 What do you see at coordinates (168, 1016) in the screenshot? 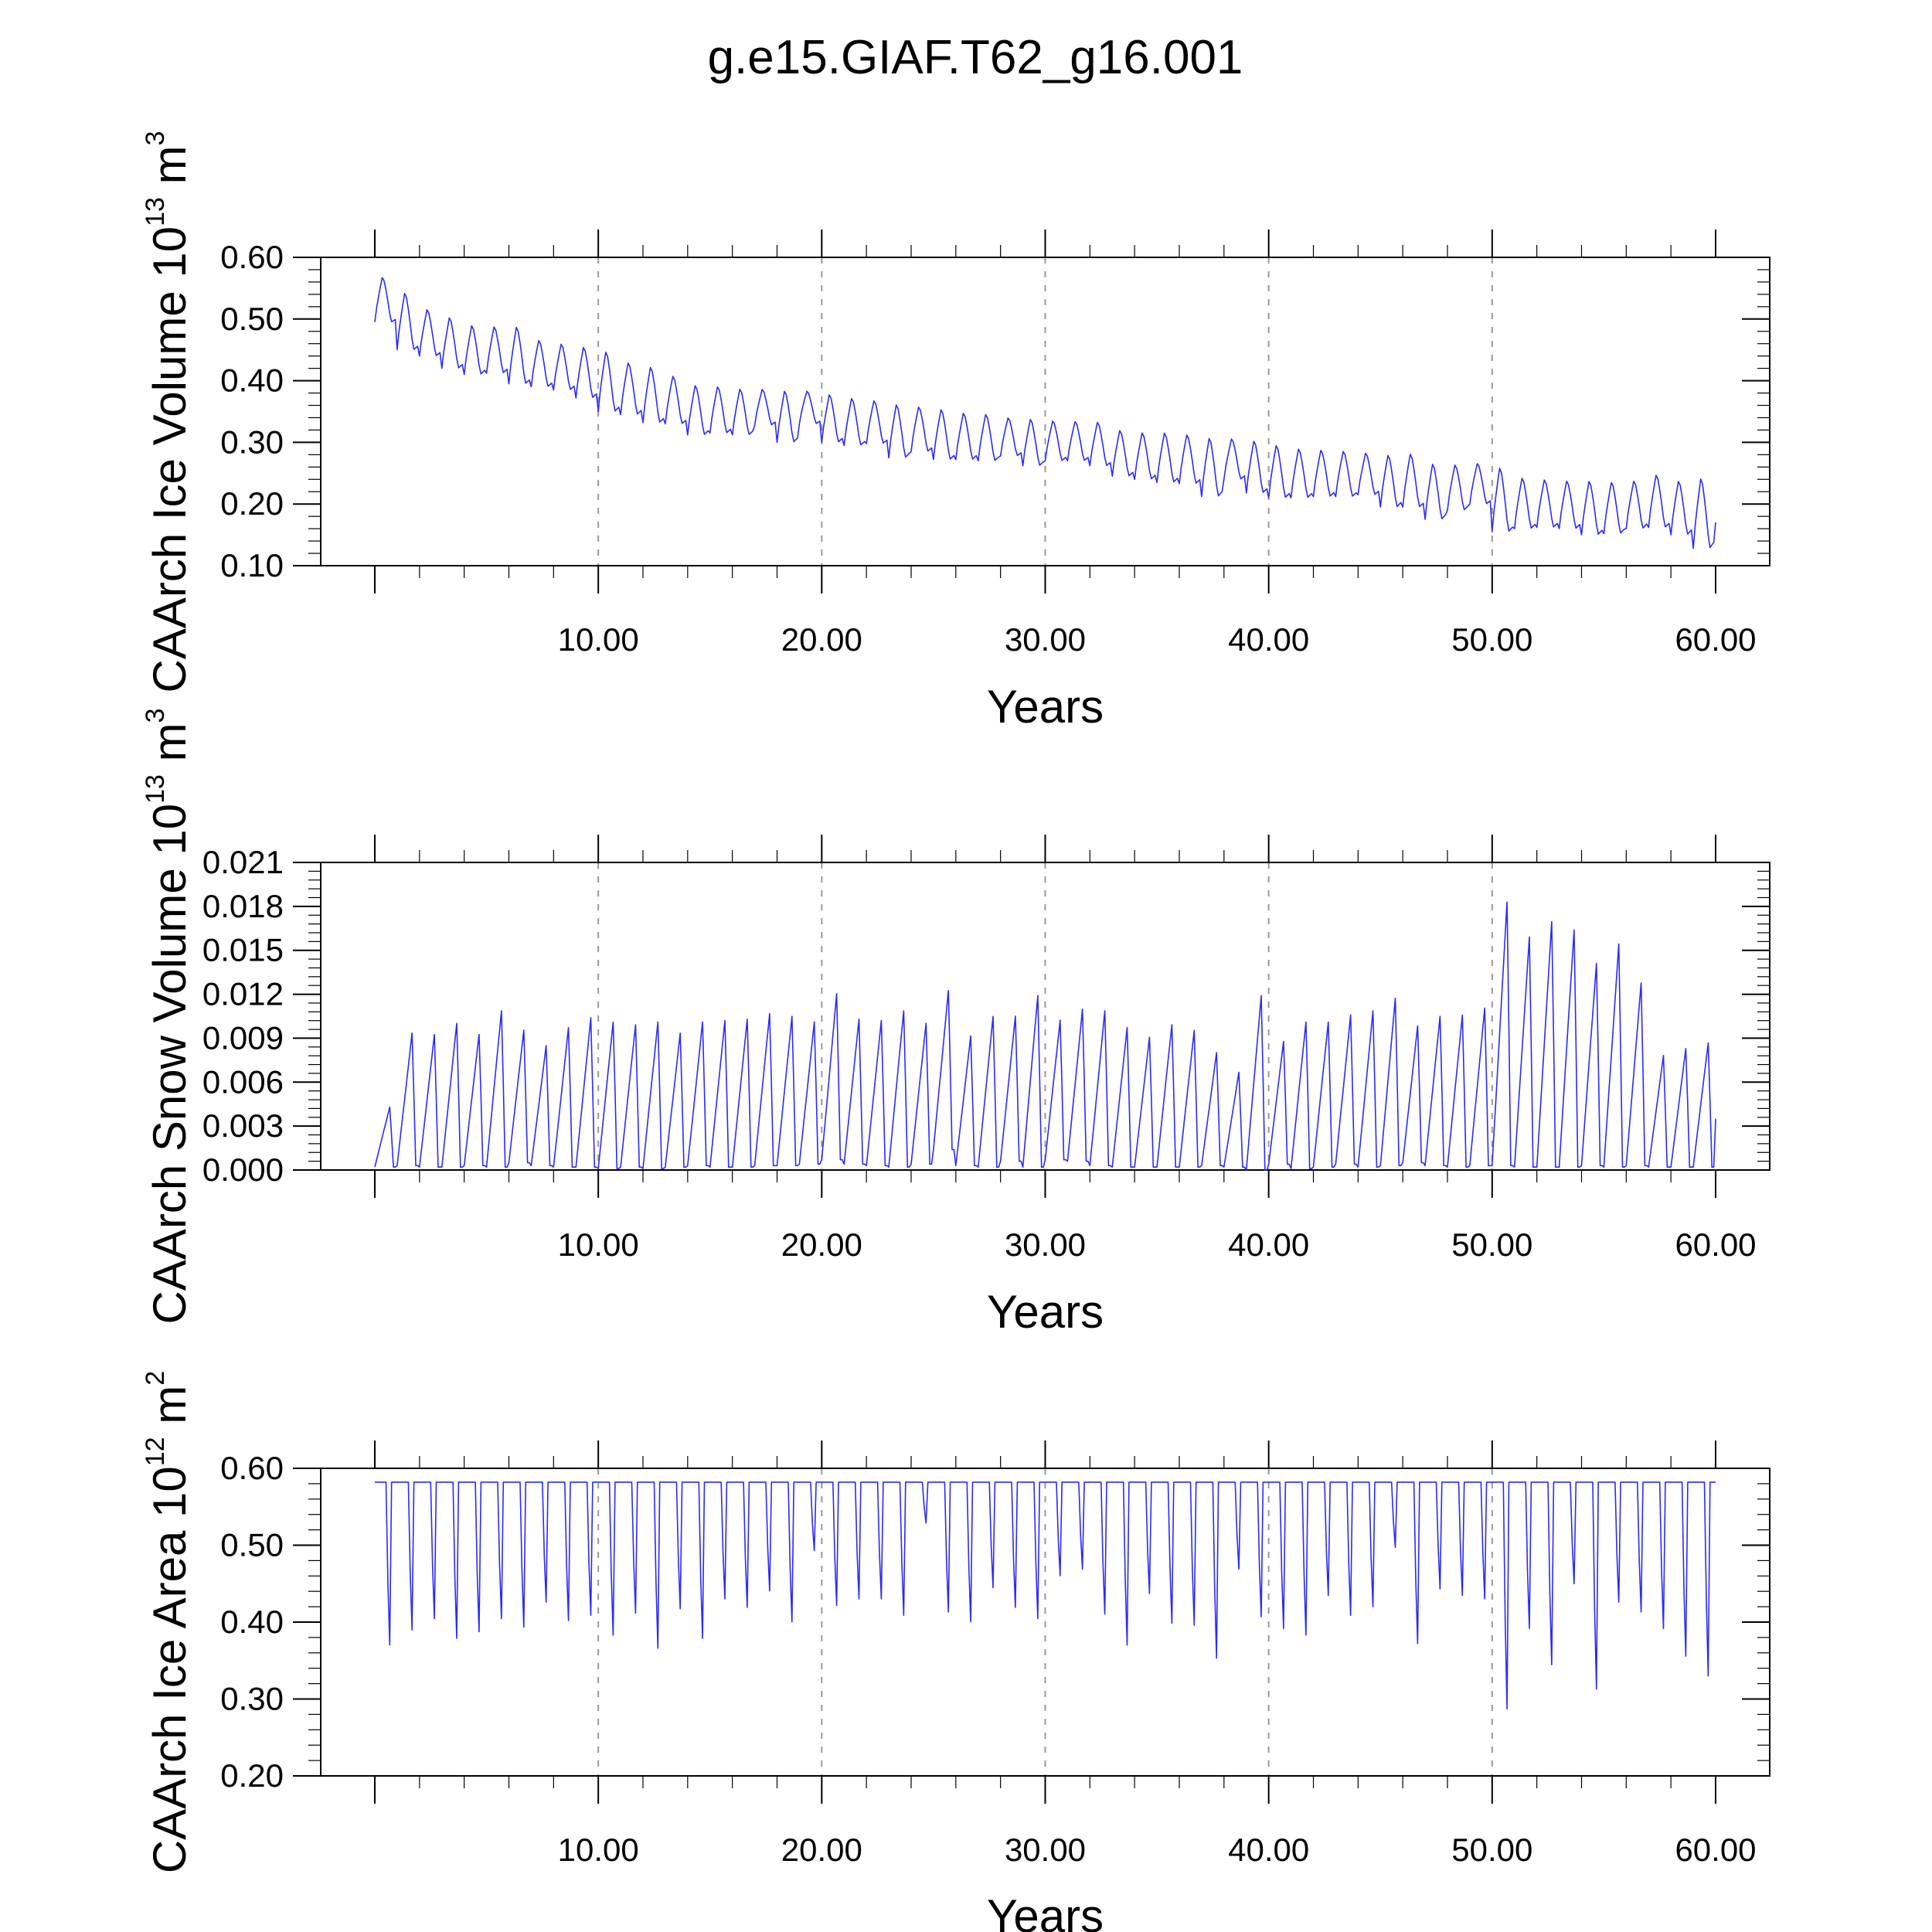
I see `y-axis-title: CAArch Snow Volume 1013 m3` at bounding box center [168, 1016].